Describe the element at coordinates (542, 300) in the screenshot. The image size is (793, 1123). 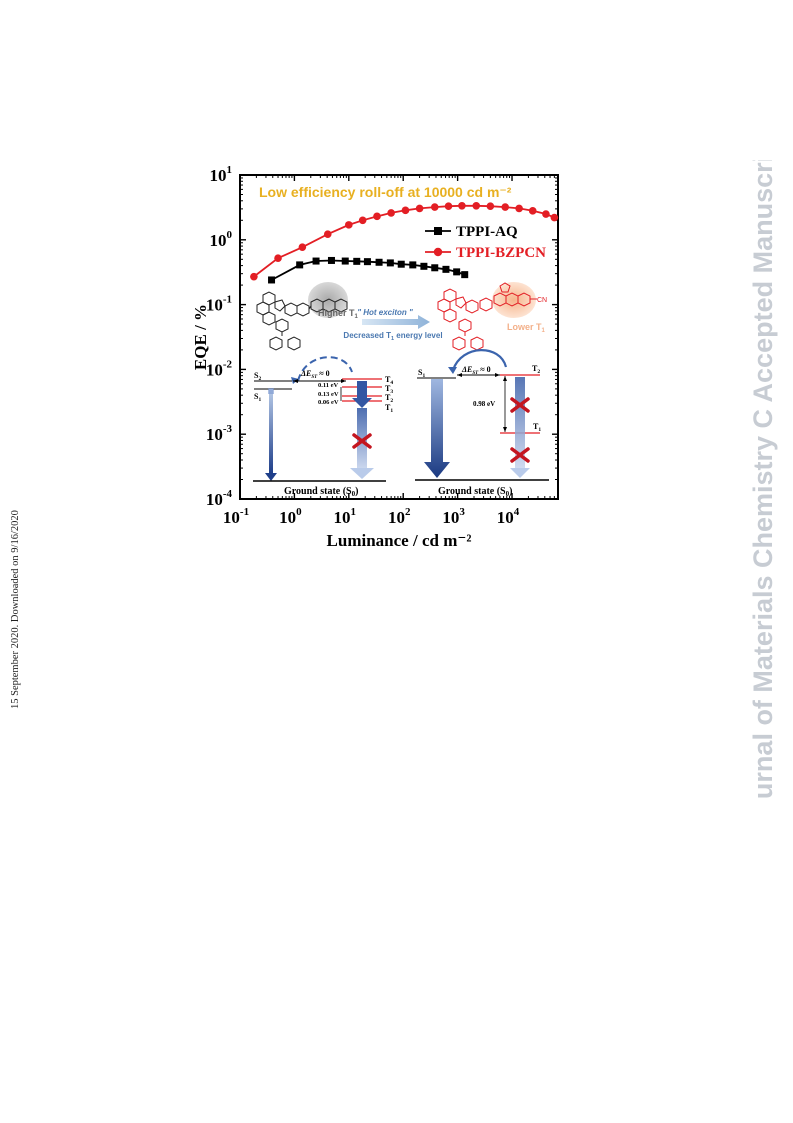
I see `cn-group-label: CN` at that location.